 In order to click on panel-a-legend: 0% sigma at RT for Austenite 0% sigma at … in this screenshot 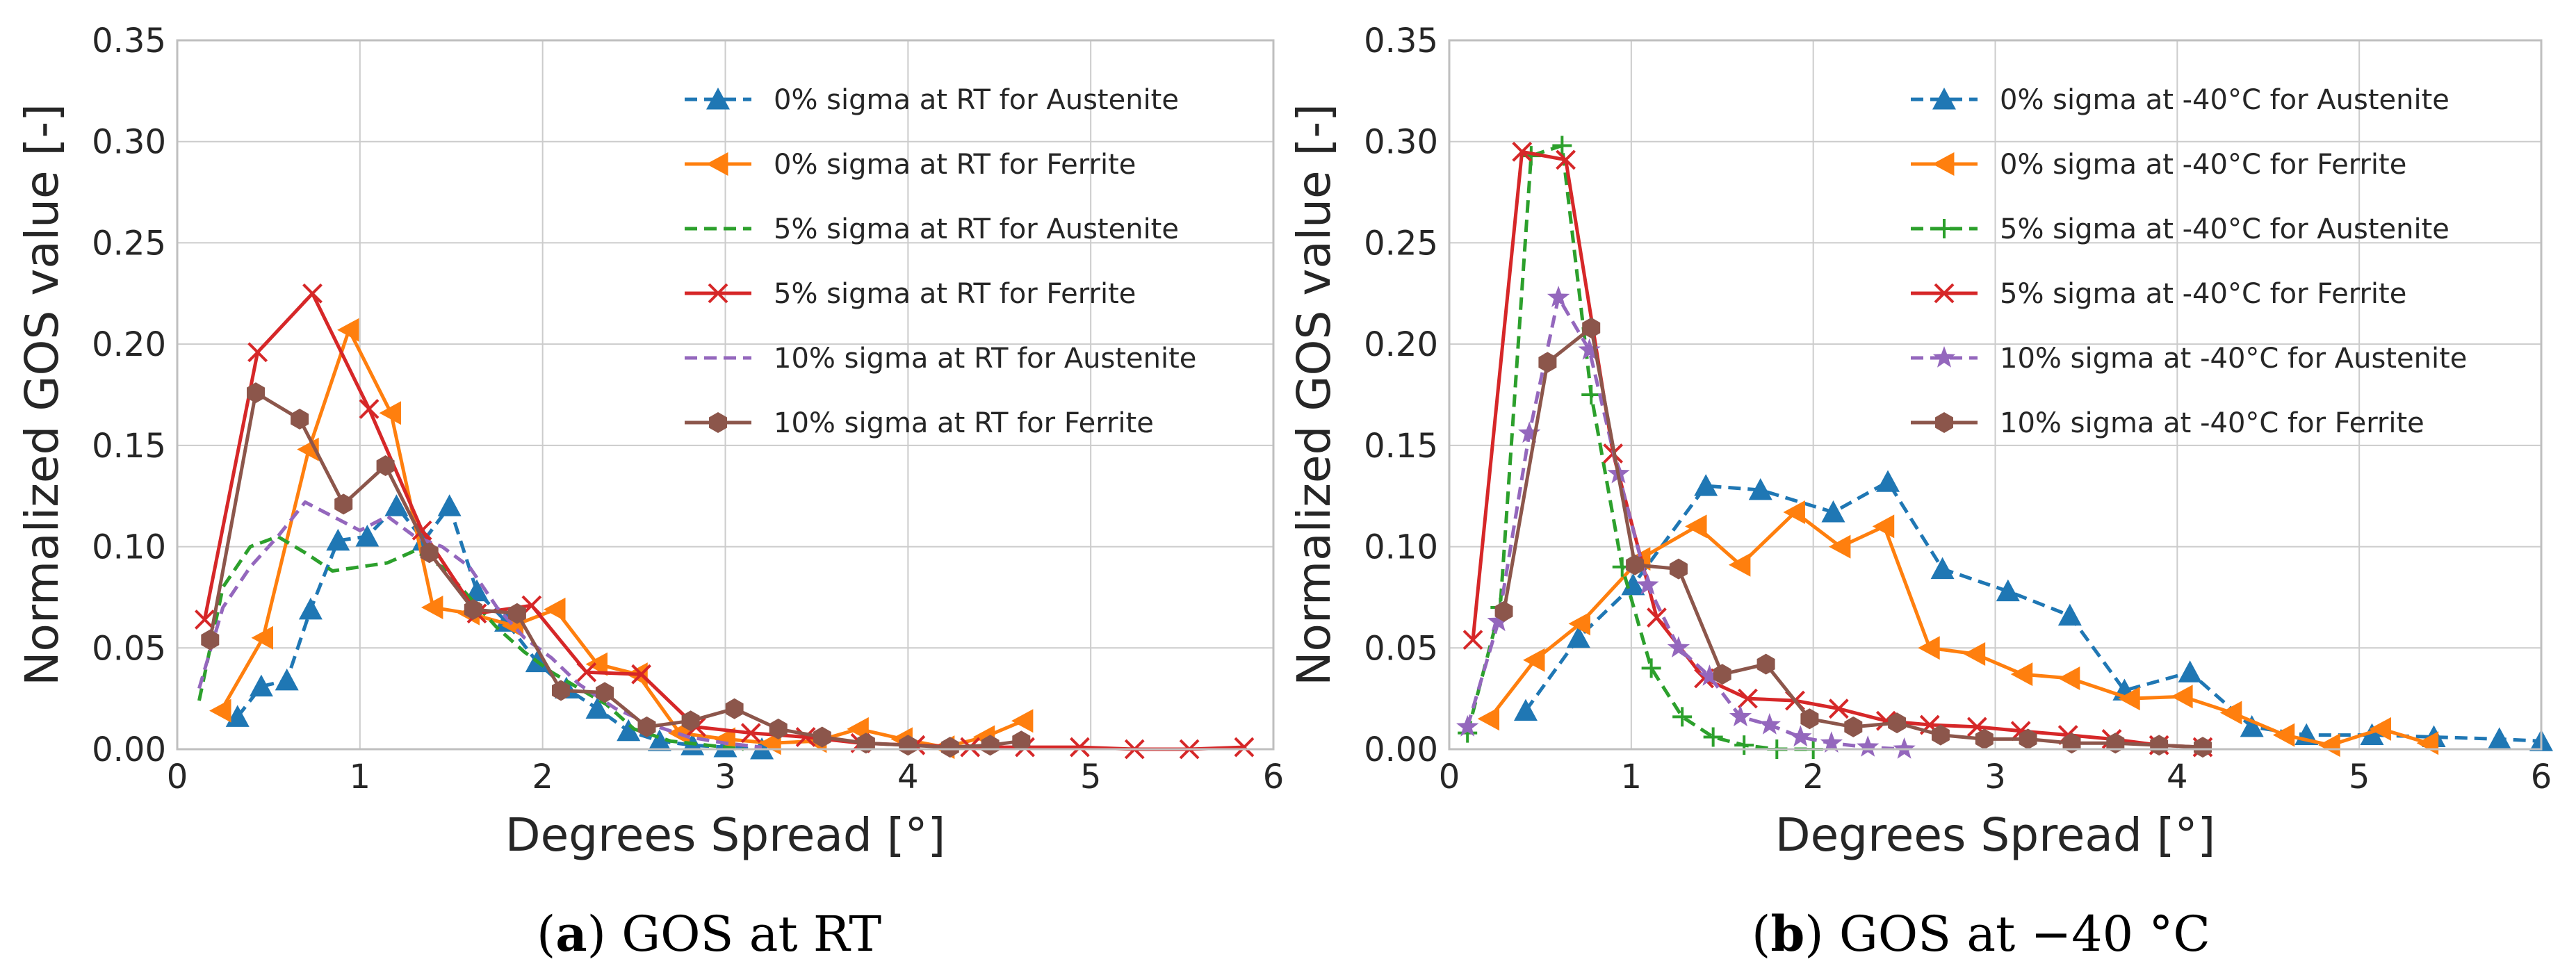, I will do `click(940, 261)`.